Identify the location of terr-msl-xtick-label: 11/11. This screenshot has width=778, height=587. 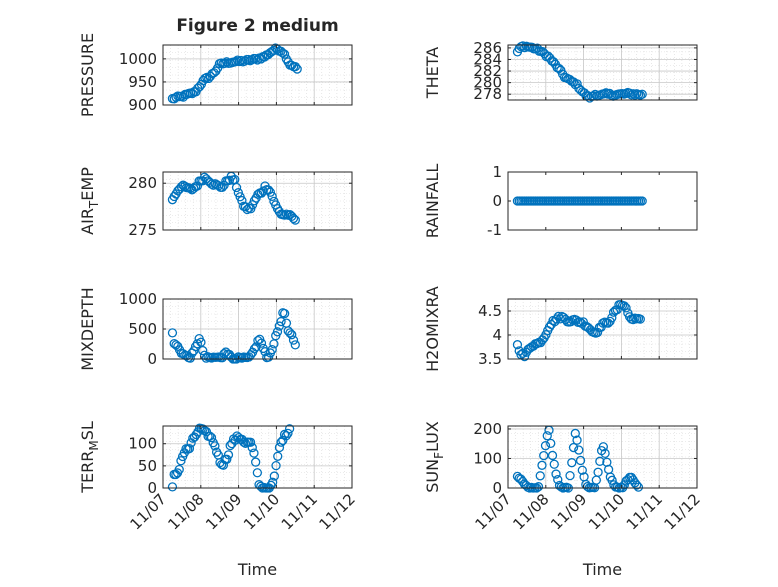
(299, 511).